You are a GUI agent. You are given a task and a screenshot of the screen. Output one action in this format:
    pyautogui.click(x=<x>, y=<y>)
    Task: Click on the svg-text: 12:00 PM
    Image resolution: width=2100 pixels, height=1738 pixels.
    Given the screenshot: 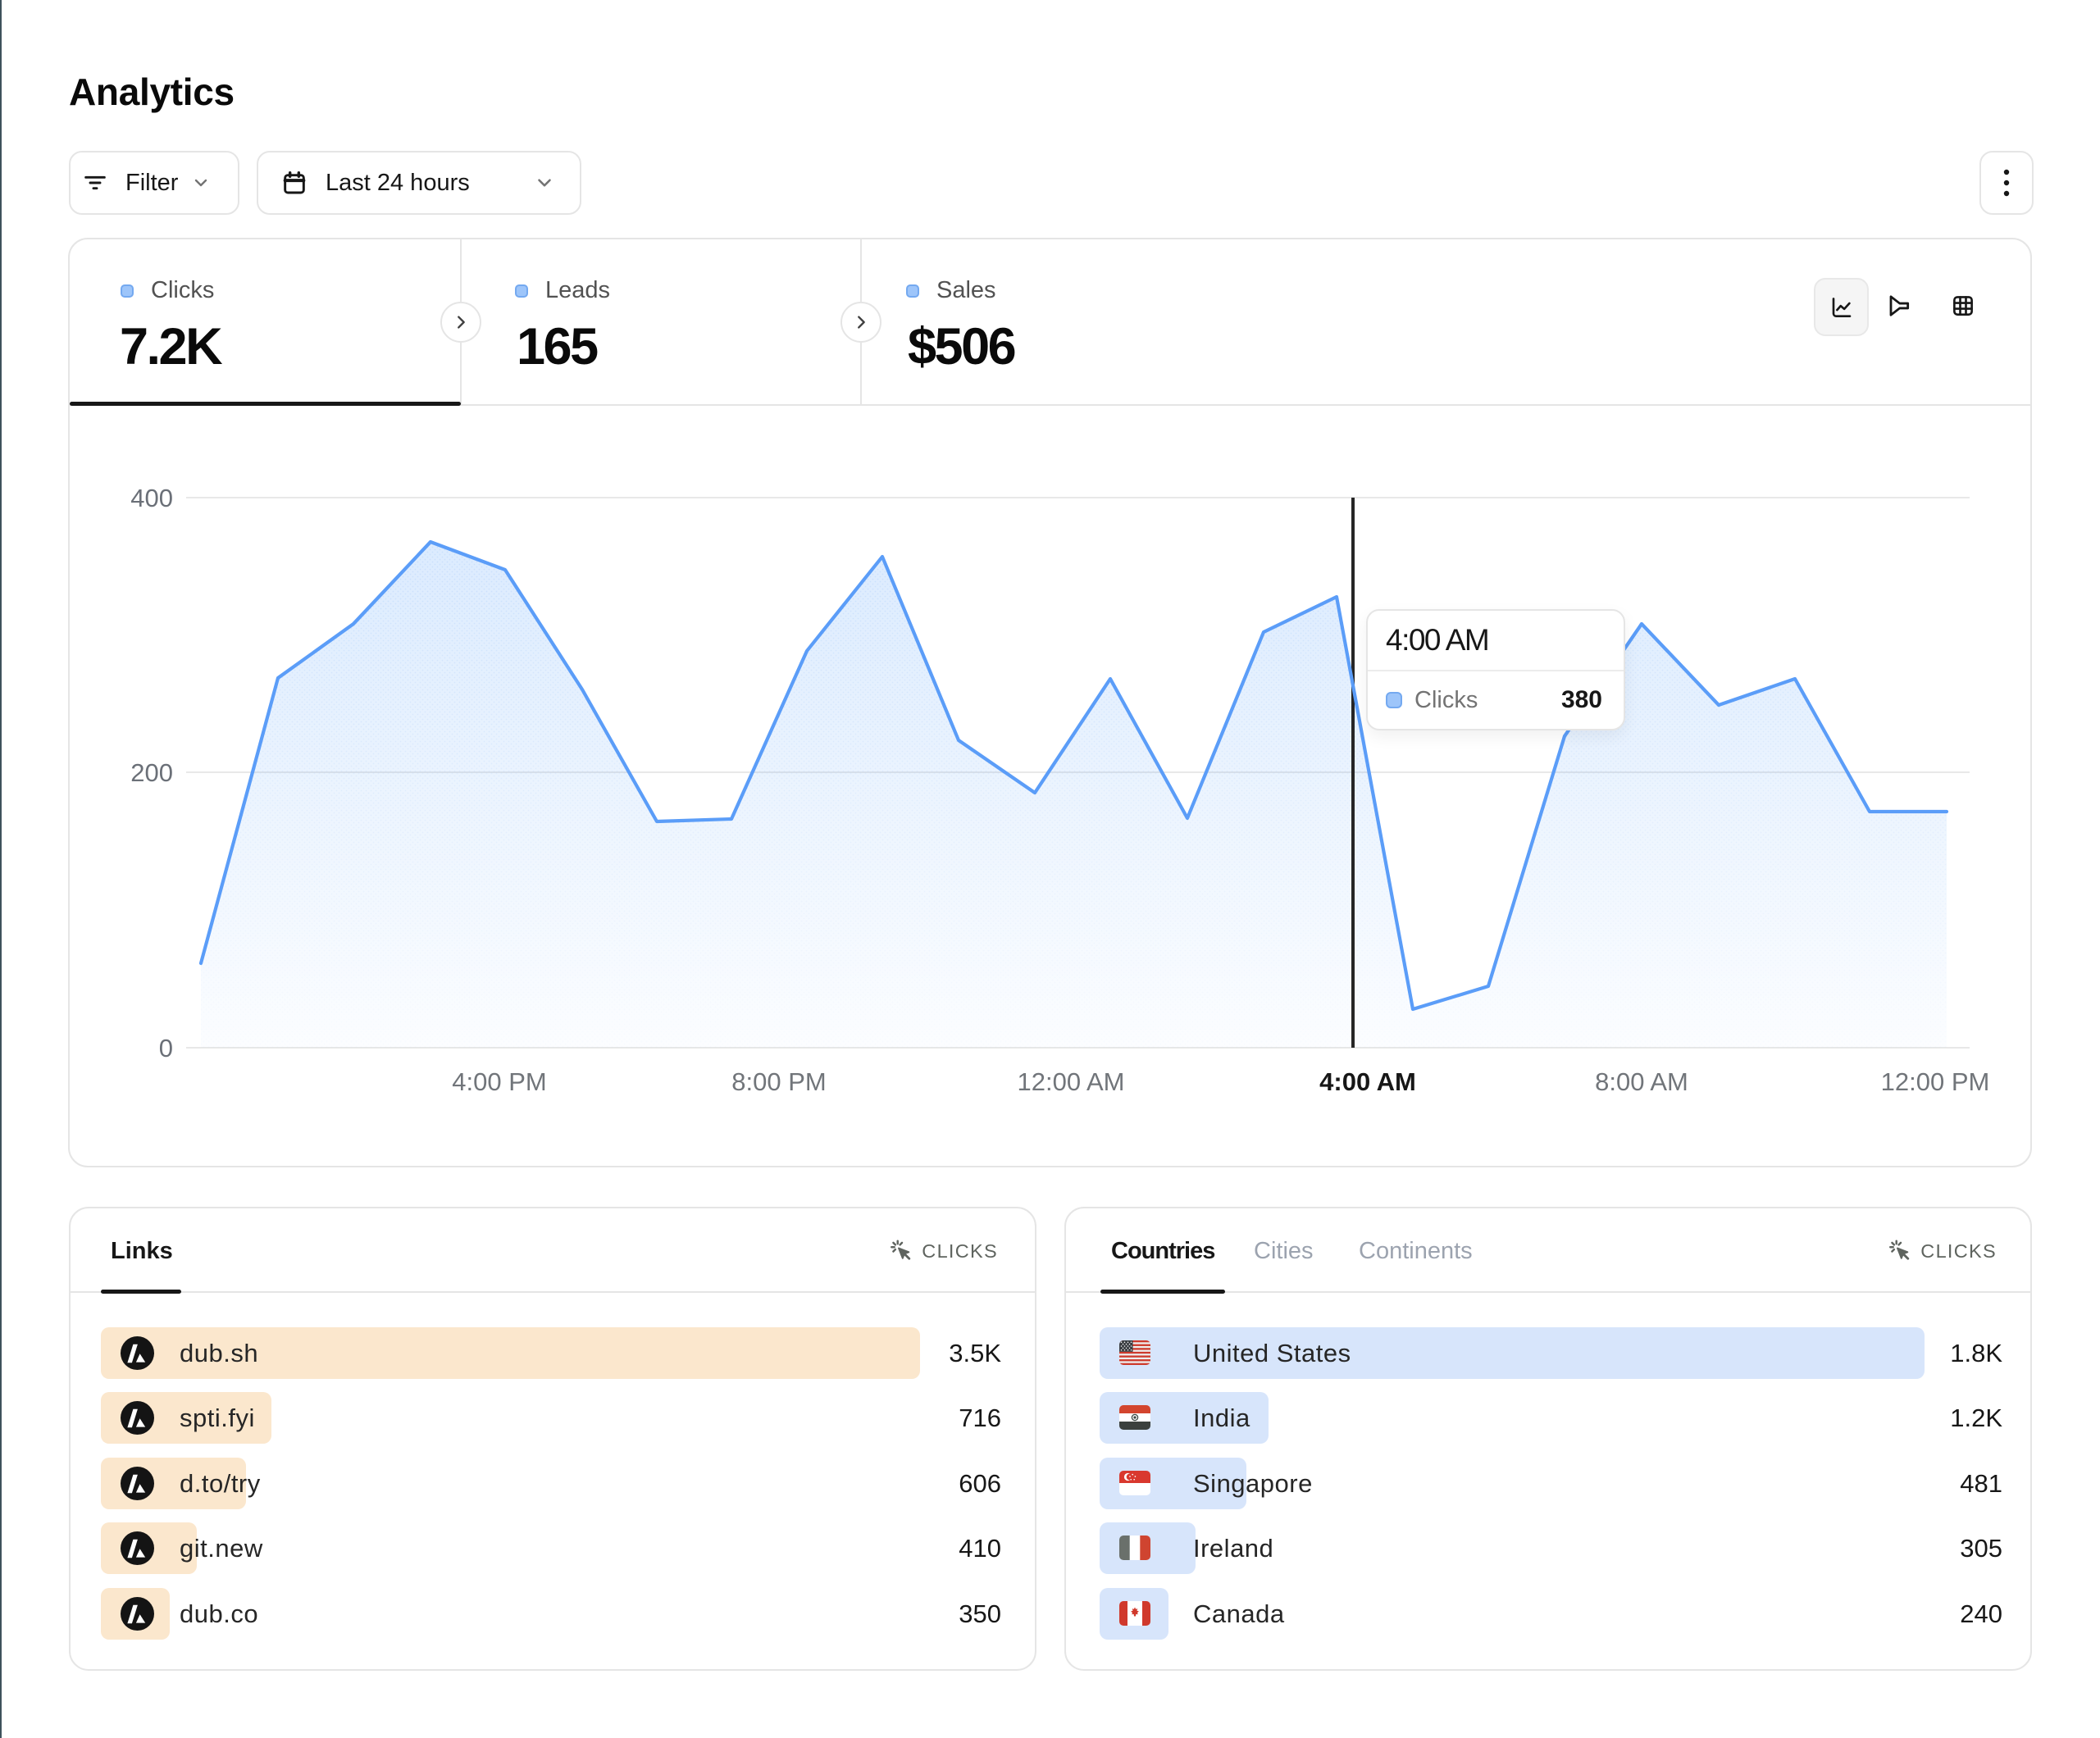 What is the action you would take?
    pyautogui.click(x=1935, y=1081)
    